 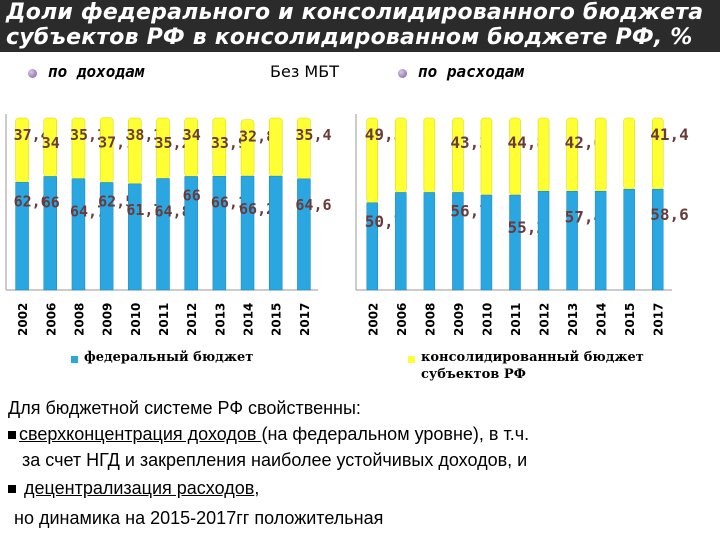 What do you see at coordinates (173, 212) in the screenshot?
I see `data-label-federal: 64,8` at bounding box center [173, 212].